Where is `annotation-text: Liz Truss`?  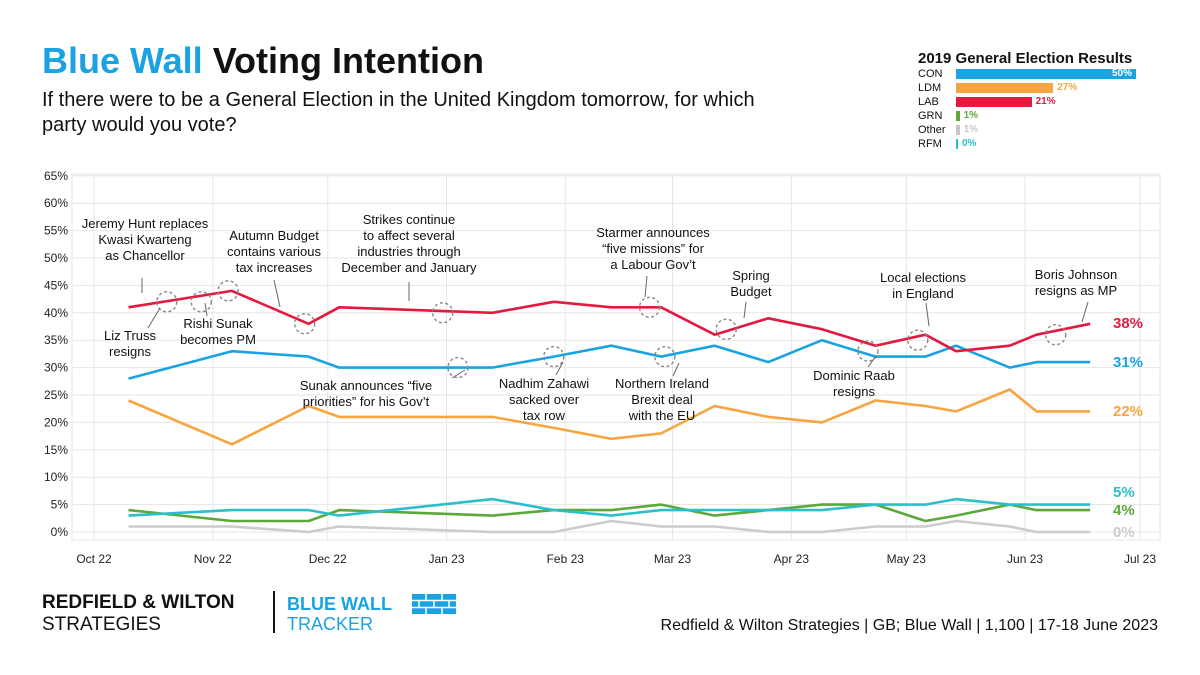
annotation-text: Liz Truss is located at coordinates (130, 335).